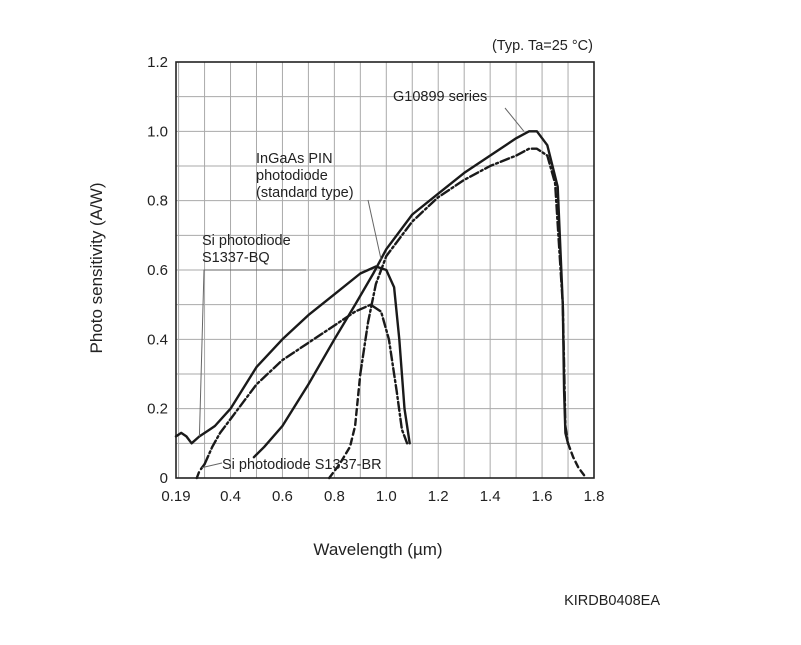  I want to click on annotation-label: Si photodiode S1337-BR, so click(302, 465).